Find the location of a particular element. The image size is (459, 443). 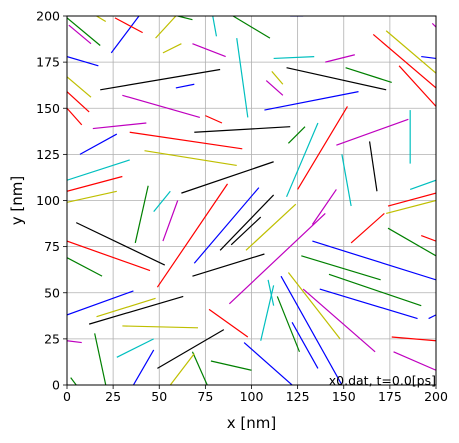

y-tick-label: 175 is located at coordinates (48, 62).